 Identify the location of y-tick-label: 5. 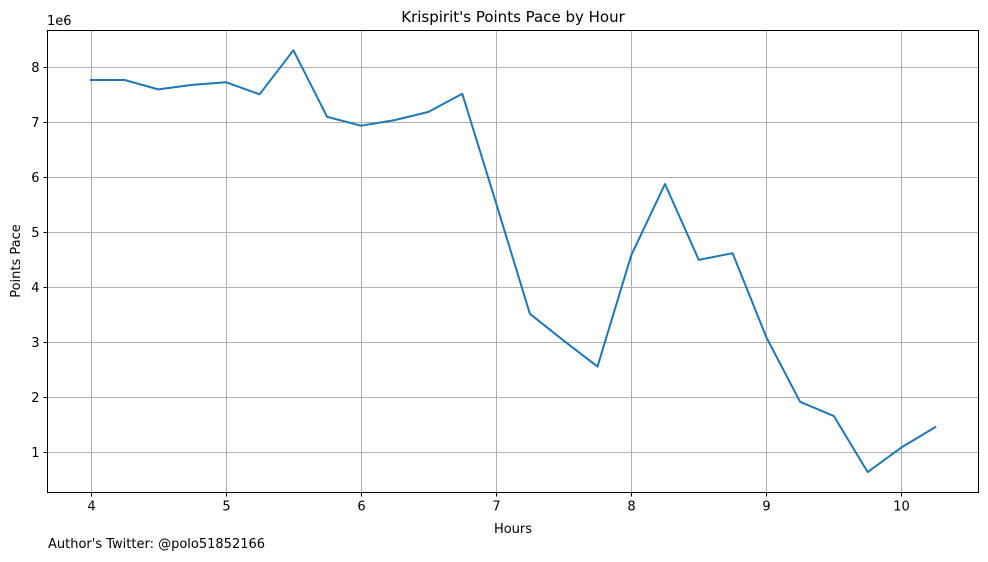
(35, 233).